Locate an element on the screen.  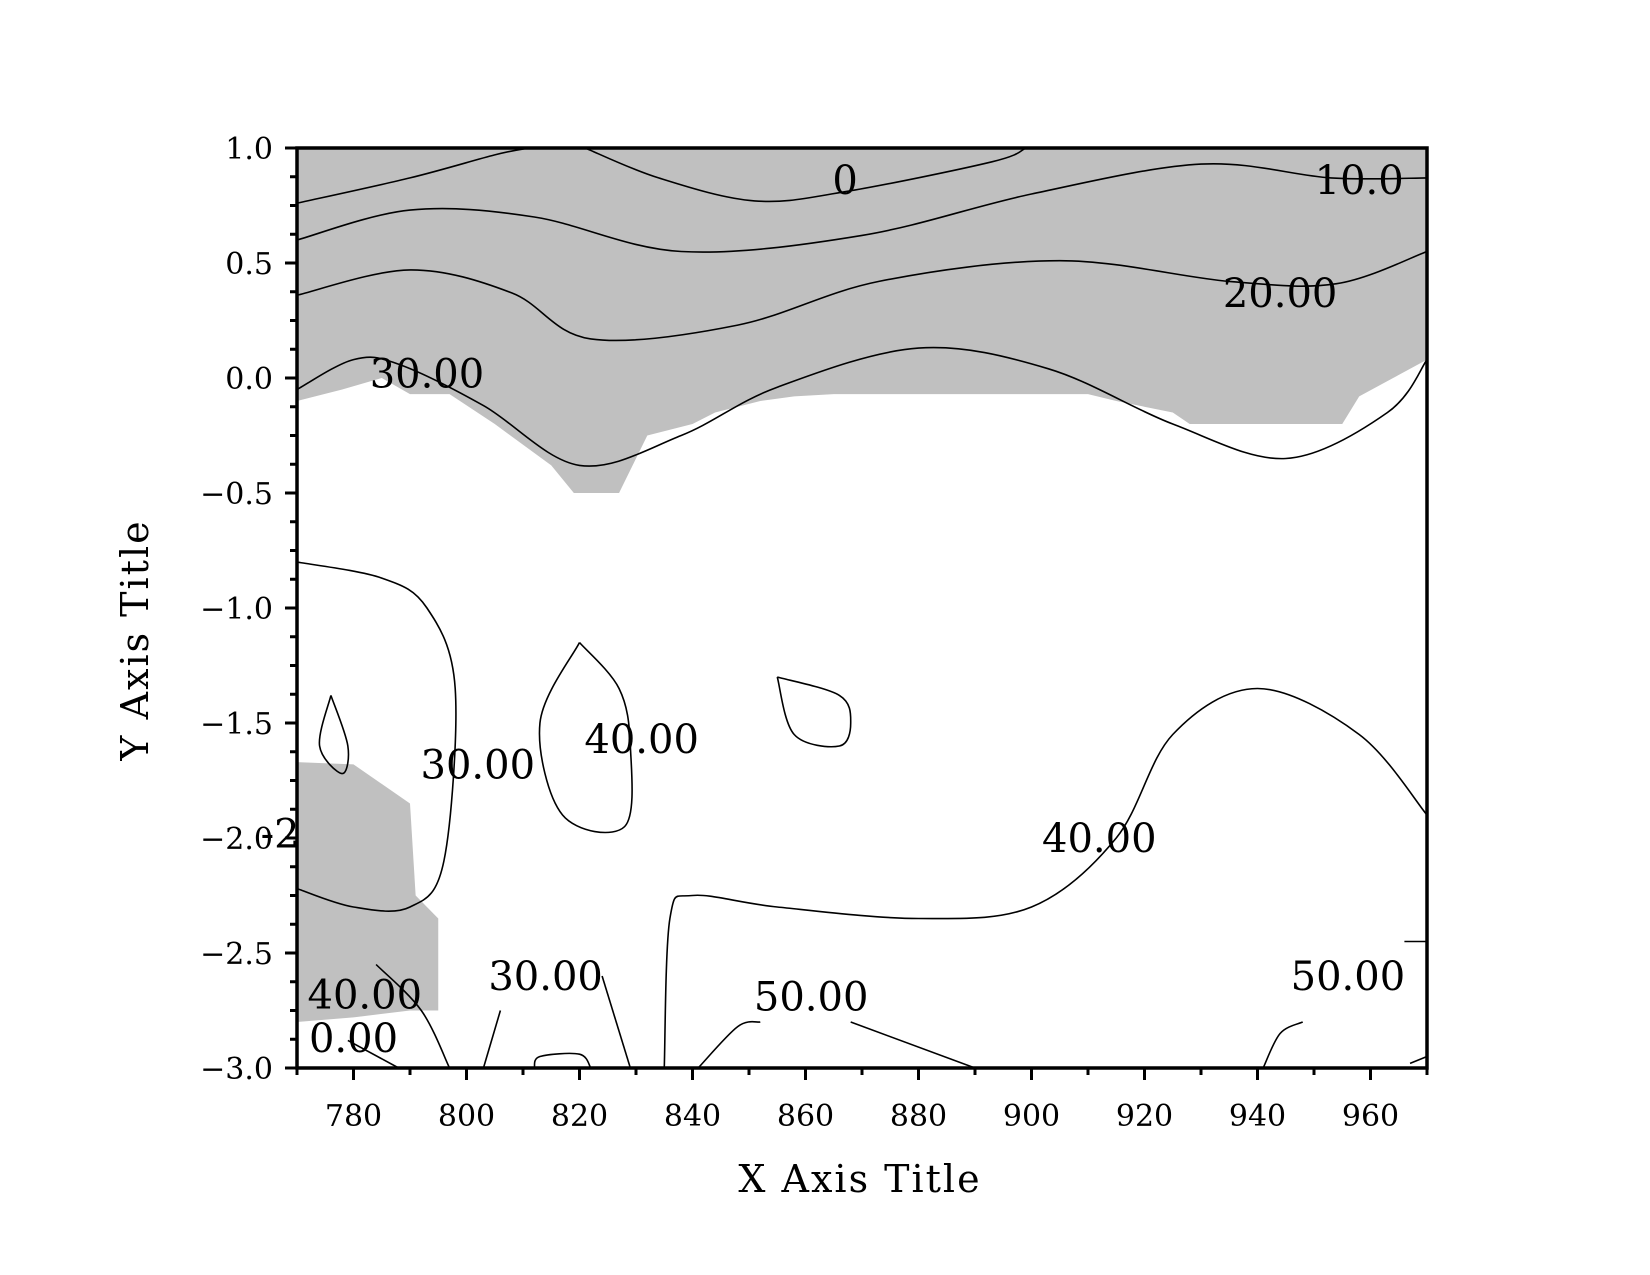
contour-label-10: 50.00 is located at coordinates (811, 998).